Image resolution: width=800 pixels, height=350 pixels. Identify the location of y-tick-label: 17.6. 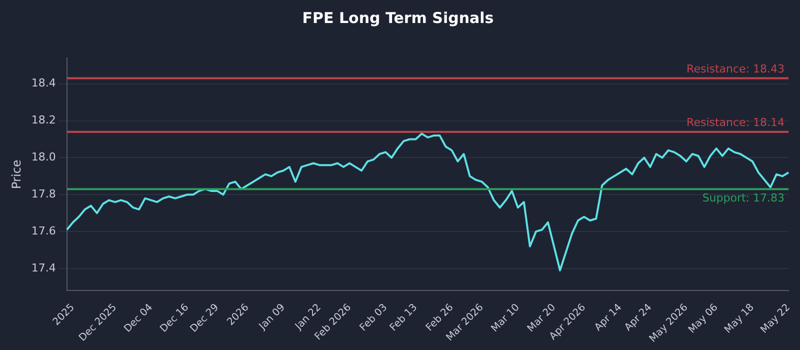
(43, 231).